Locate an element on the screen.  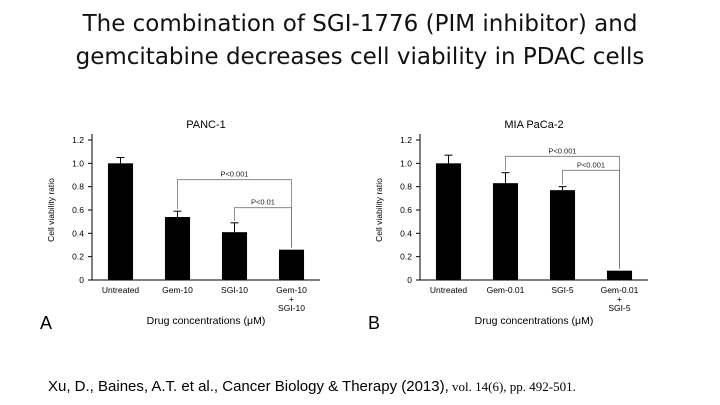
panel-label-b: B is located at coordinates (374, 323).